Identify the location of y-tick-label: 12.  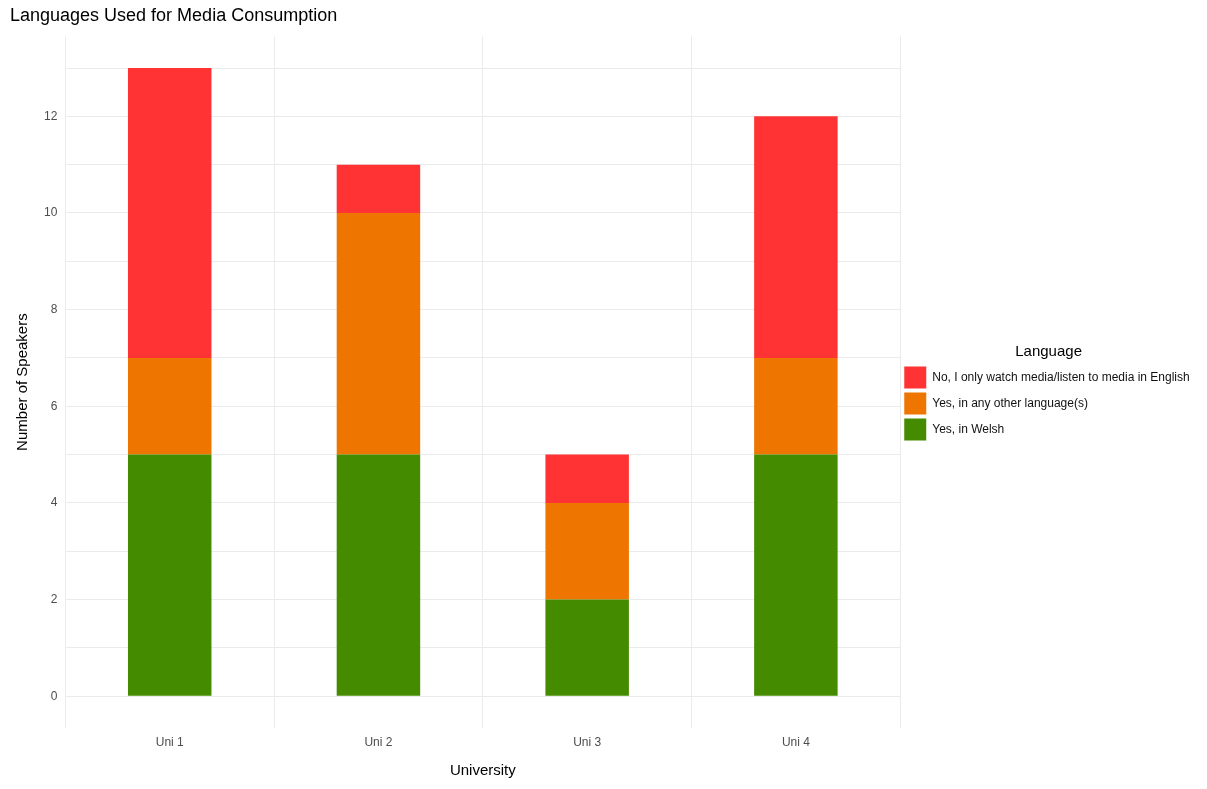
(50, 115).